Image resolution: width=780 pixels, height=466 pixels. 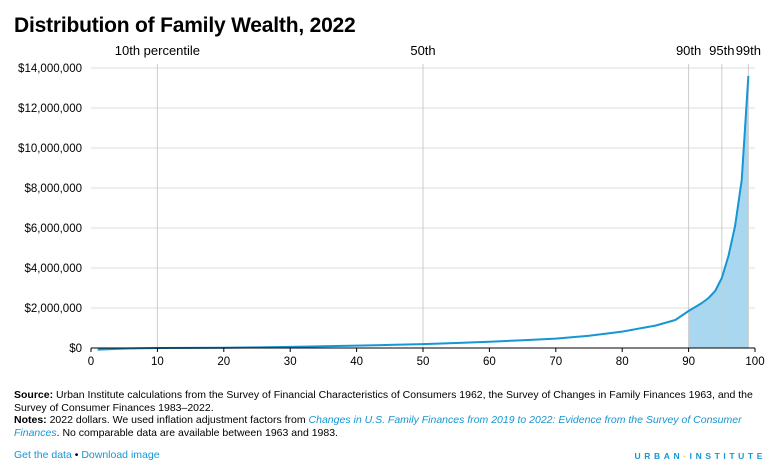 I want to click on y-tick-label: $10,000,000, so click(x=50, y=149).